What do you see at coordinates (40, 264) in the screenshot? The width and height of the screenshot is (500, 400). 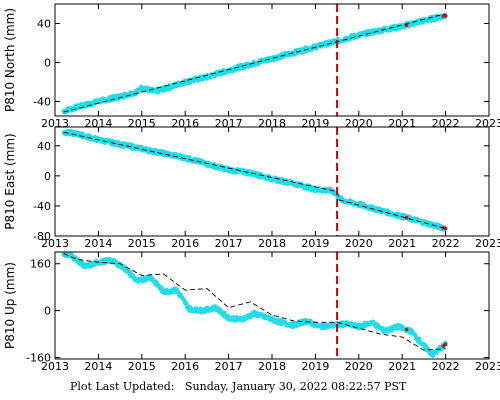 I see `y-tick-label: 160` at bounding box center [40, 264].